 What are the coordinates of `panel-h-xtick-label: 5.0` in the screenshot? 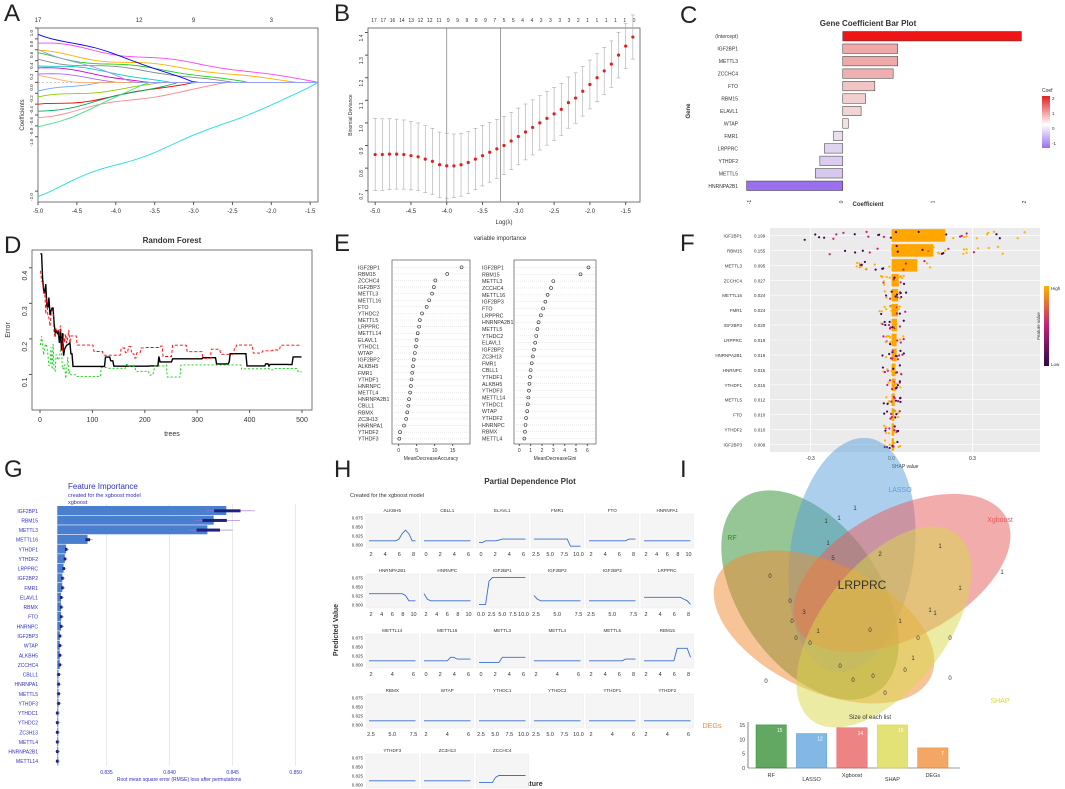 It's located at (612, 615).